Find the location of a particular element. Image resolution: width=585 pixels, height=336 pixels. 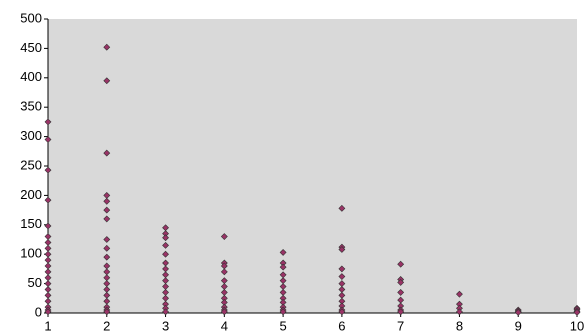

x-tick-label: 9 is located at coordinates (518, 325).